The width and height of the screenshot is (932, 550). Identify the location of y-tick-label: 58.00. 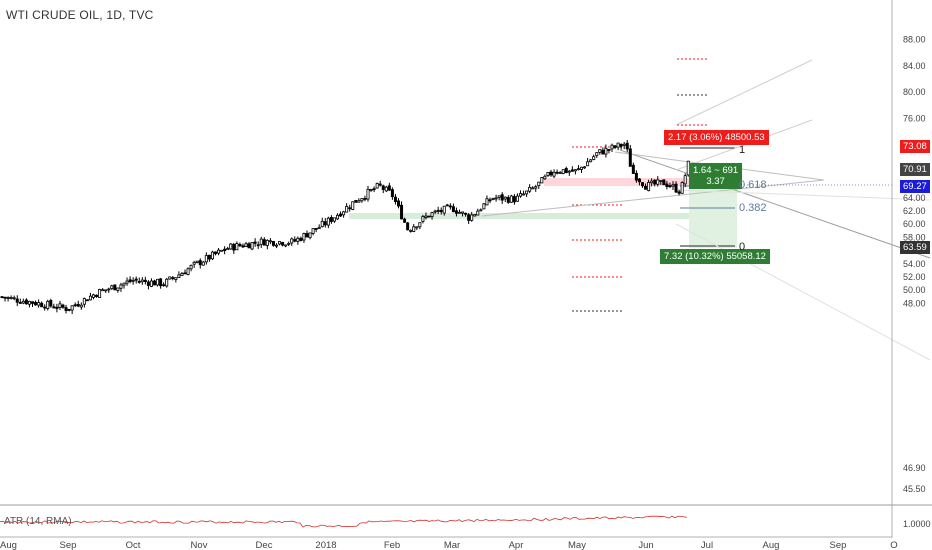
(914, 237).